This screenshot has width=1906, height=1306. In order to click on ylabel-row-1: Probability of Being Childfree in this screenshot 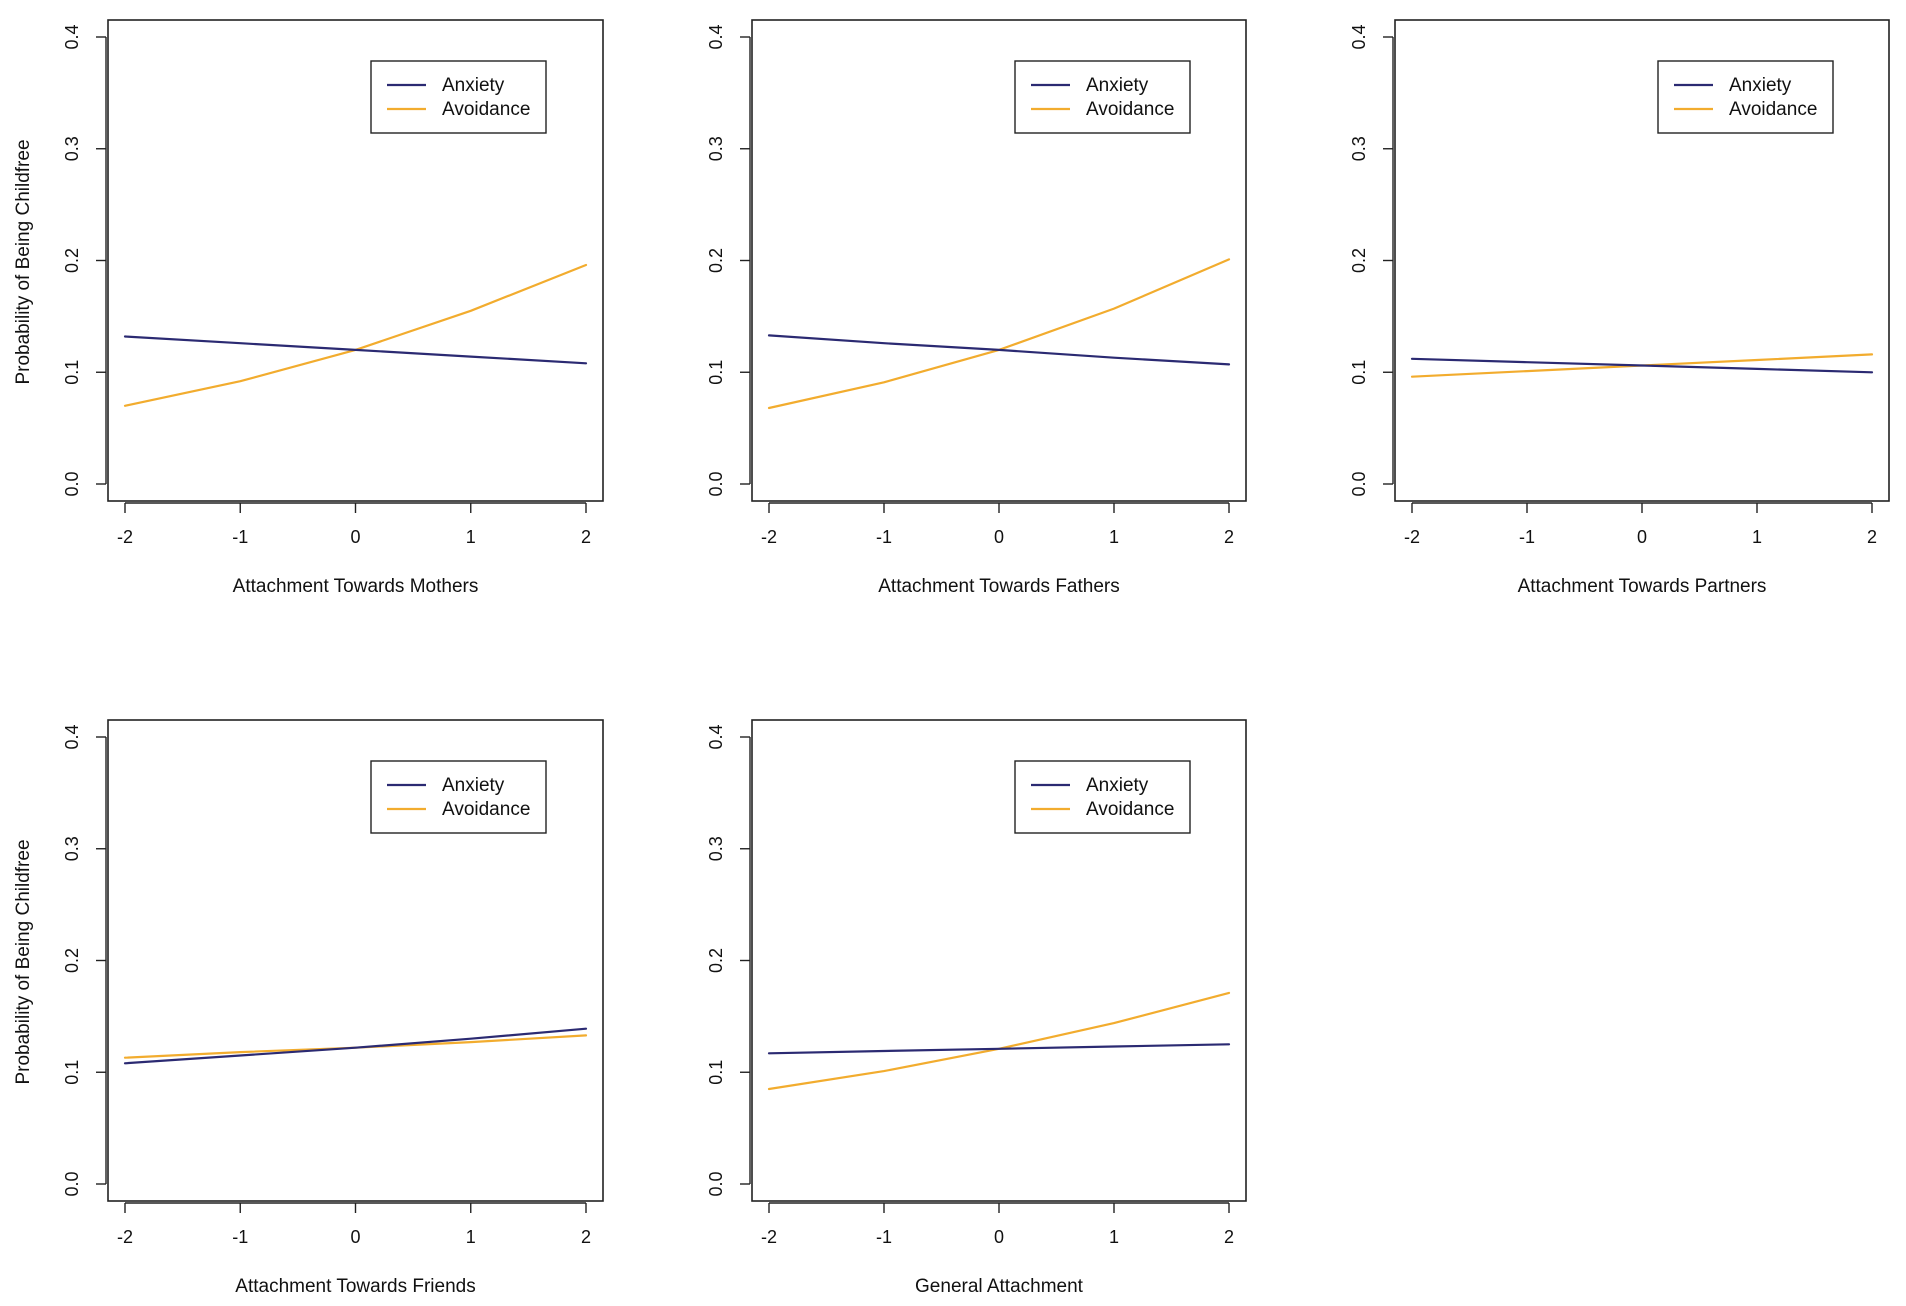, I will do `click(23, 261)`.